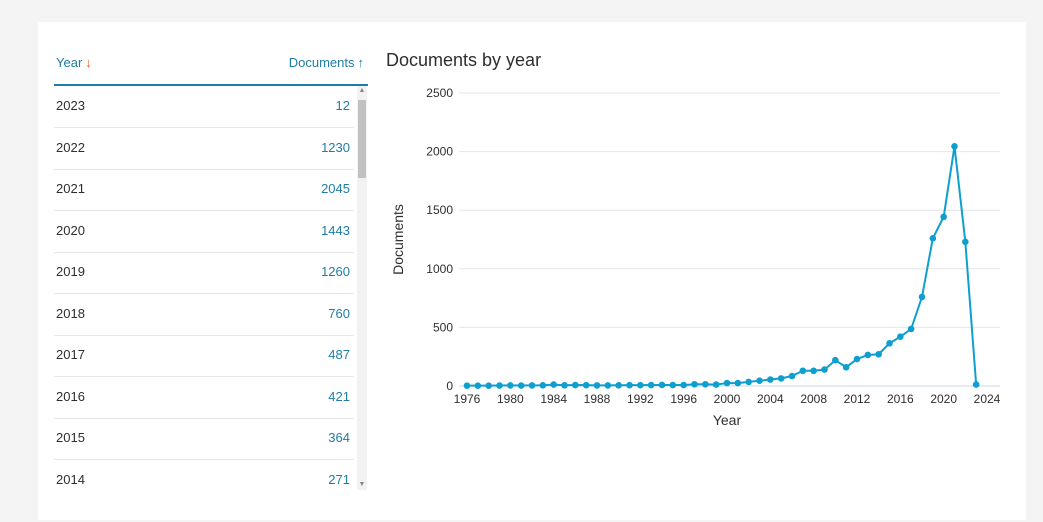 The height and width of the screenshot is (522, 1043). Describe the element at coordinates (204, 190) in the screenshot. I see `table-row: 2021 2045` at that location.